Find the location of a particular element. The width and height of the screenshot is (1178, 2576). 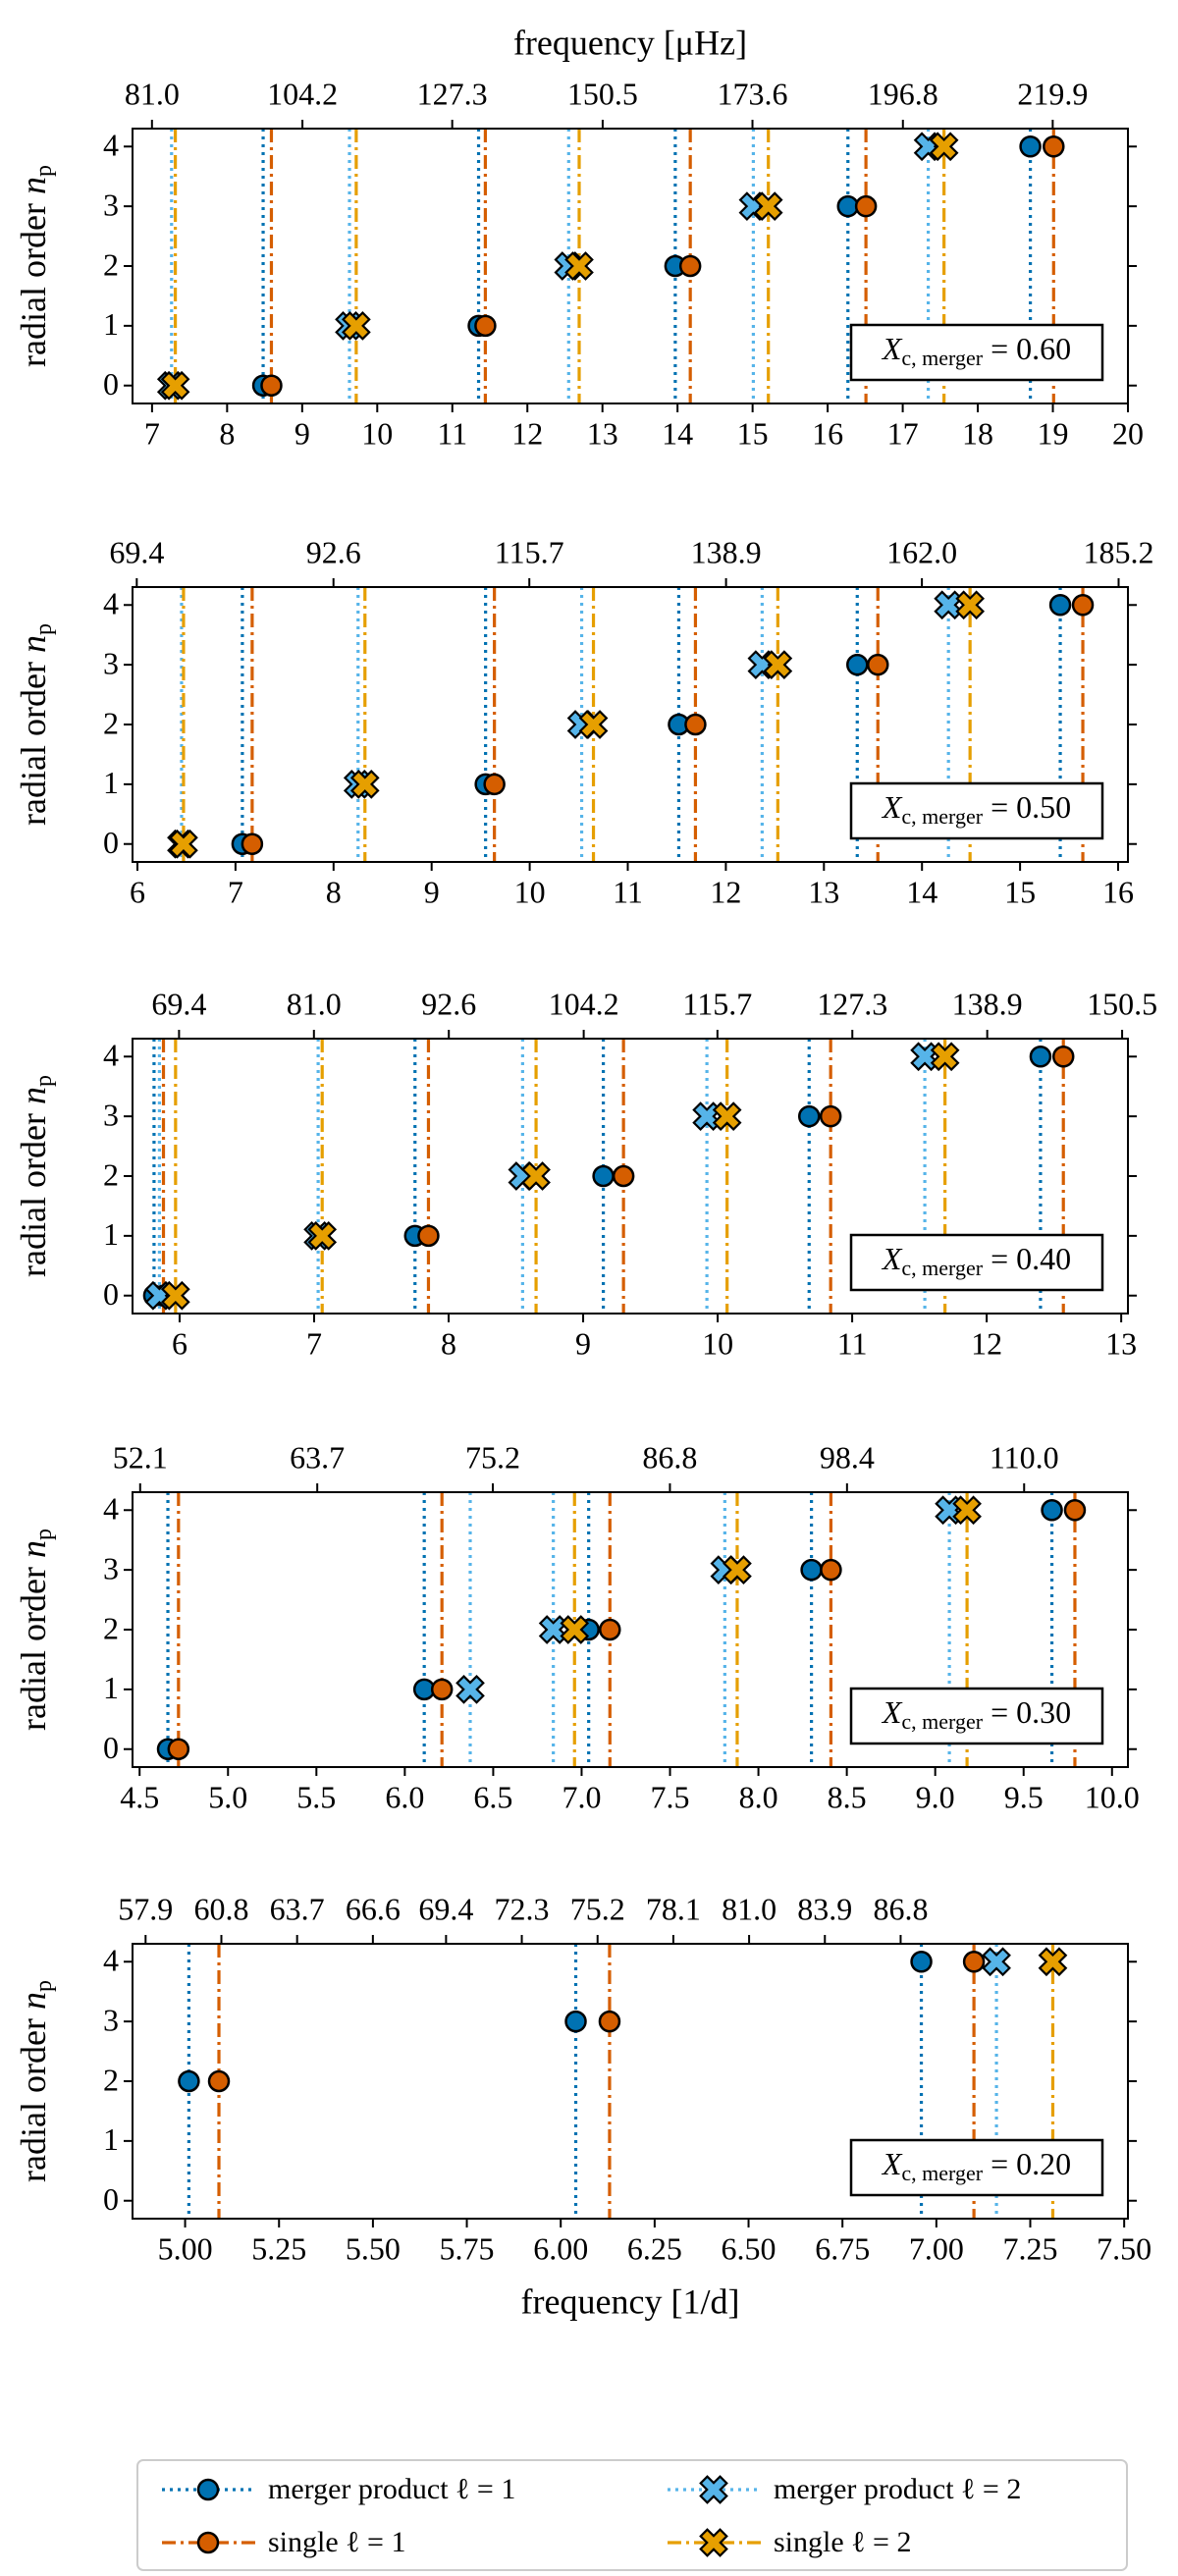

x2-tick-label: 57.9 is located at coordinates (146, 1908).